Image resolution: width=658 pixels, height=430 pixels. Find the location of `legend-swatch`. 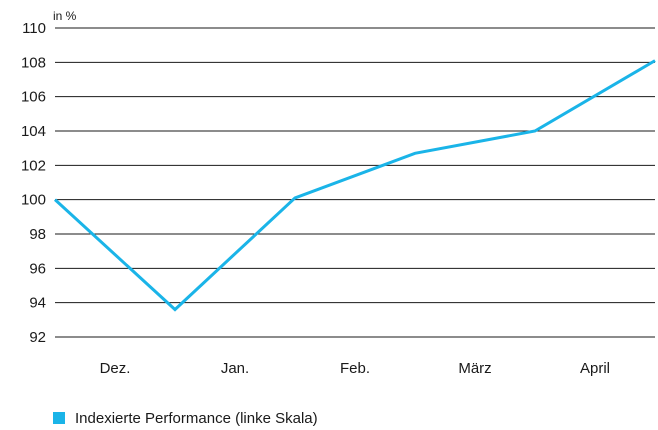

legend-swatch is located at coordinates (59, 418).